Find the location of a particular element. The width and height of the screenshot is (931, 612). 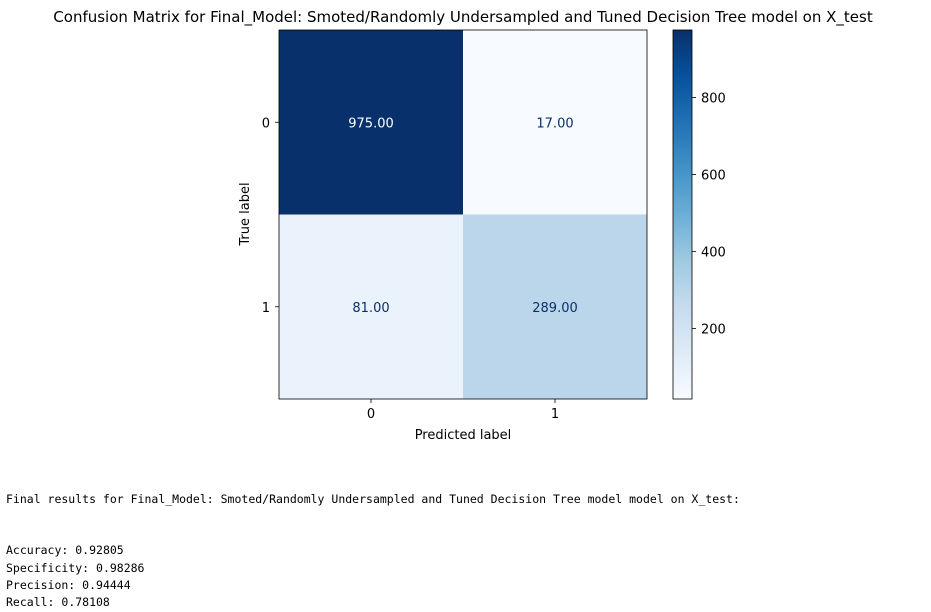

x-tick-label: 1 is located at coordinates (555, 414).